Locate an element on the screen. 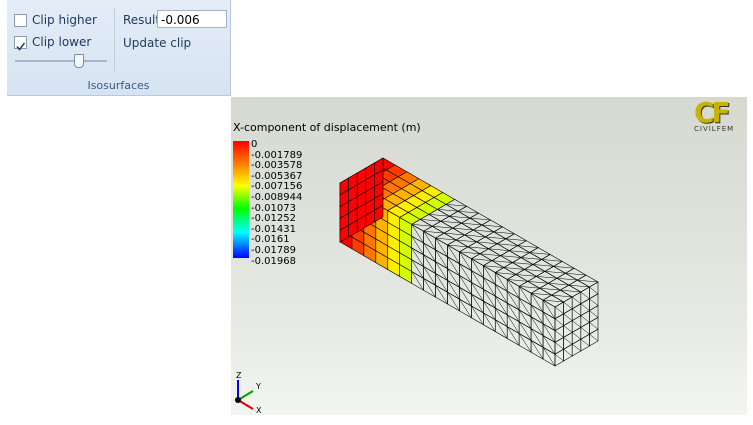 This screenshot has height=425, width=753. check-mark is located at coordinates (21, 46).